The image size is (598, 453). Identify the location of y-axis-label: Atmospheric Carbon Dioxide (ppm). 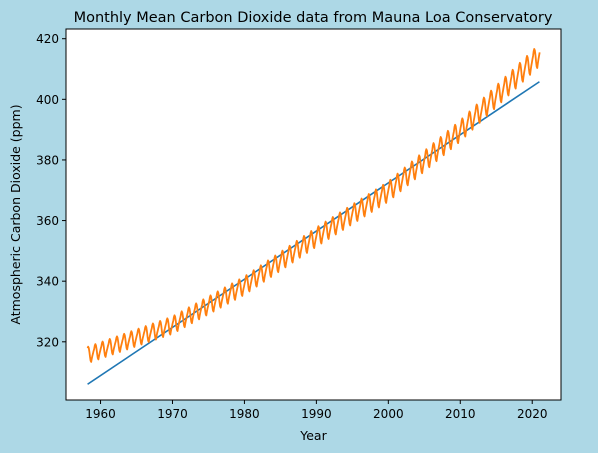
(15, 214).